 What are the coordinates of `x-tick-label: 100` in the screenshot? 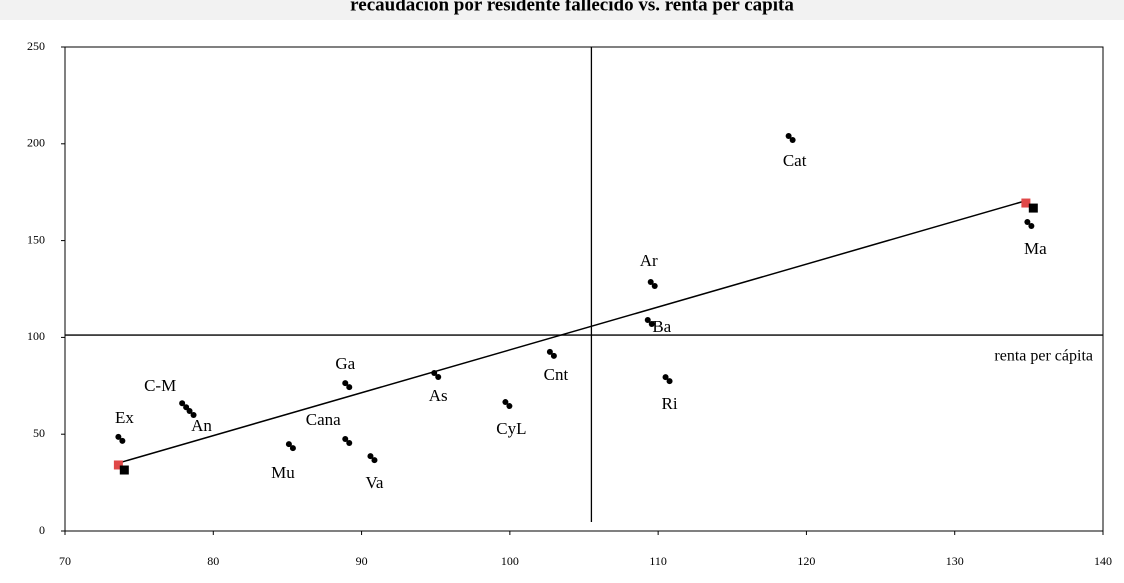 It's located at (510, 561).